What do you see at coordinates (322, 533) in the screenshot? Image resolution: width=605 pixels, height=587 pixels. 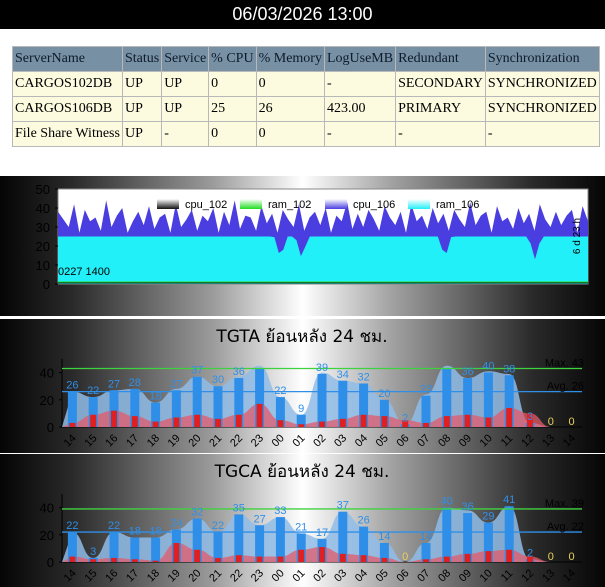 I see `data-label: 17` at bounding box center [322, 533].